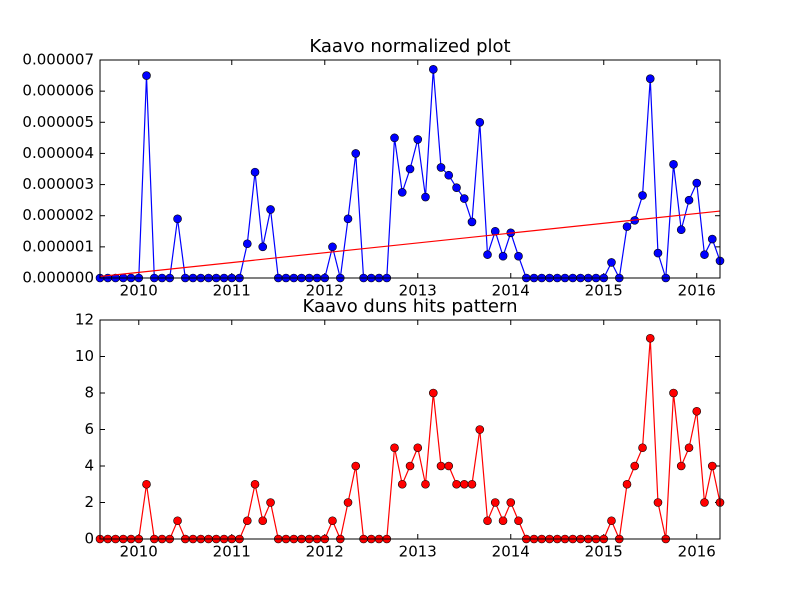  What do you see at coordinates (89, 429) in the screenshot?
I see `y-tick-label: 6` at bounding box center [89, 429].